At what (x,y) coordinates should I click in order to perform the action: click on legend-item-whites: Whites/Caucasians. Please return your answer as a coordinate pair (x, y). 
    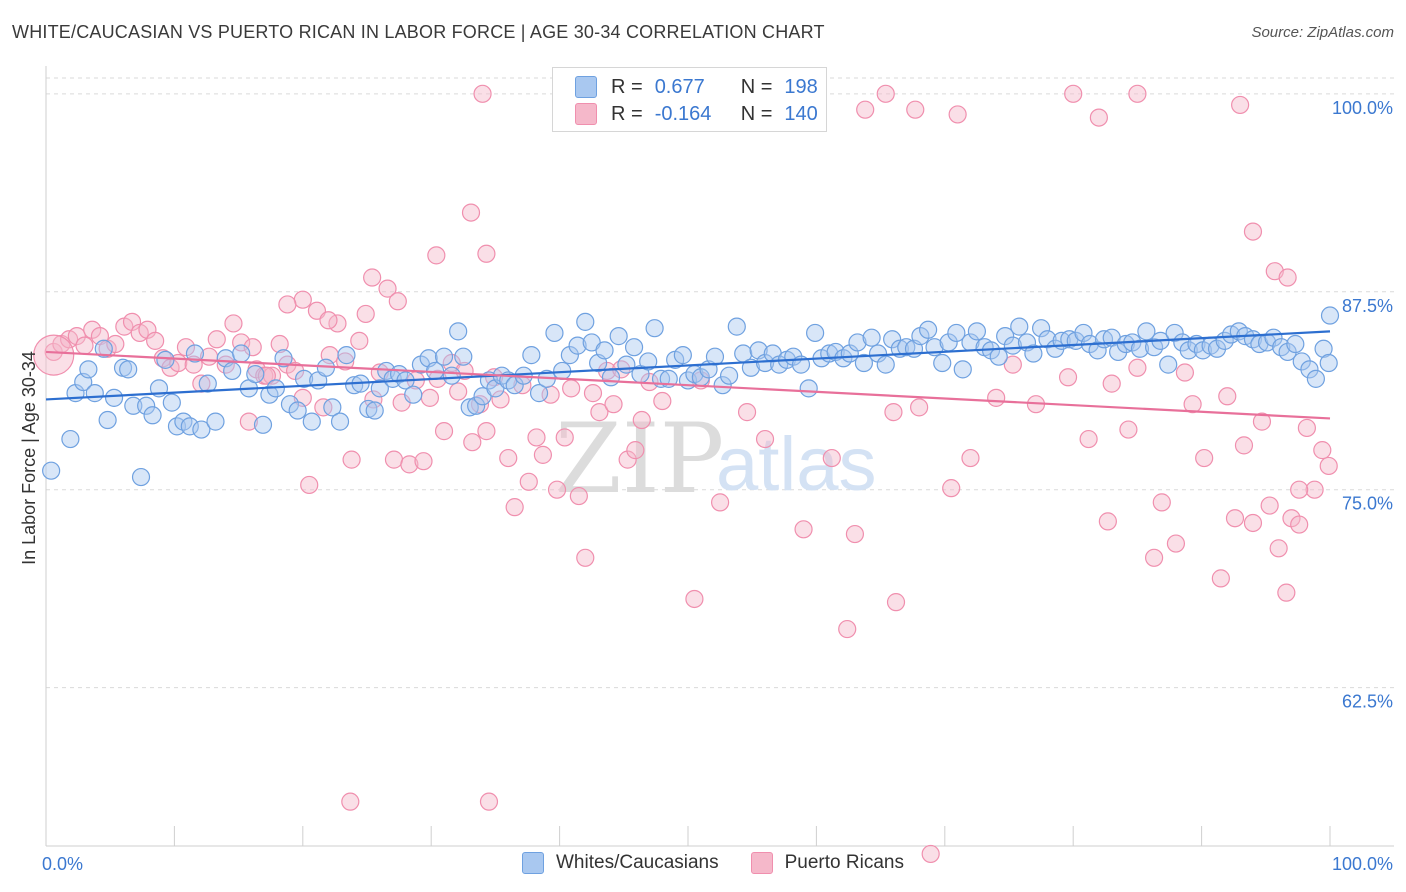
    Looking at the image, I should click on (620, 863).